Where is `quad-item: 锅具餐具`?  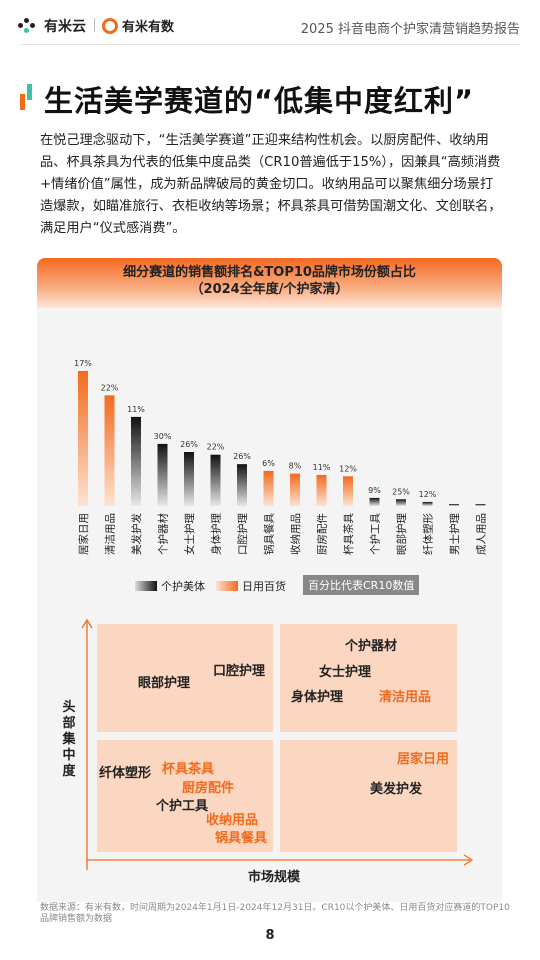 quad-item: 锅具餐具 is located at coordinates (241, 838).